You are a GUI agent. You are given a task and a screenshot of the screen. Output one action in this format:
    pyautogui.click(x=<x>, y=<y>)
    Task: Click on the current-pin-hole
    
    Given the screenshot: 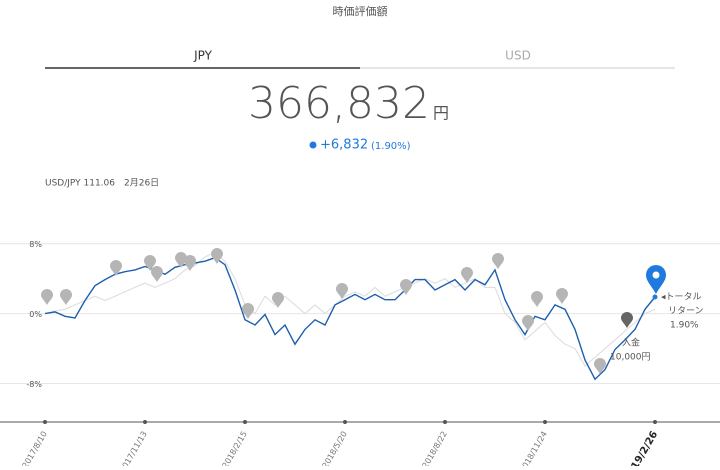 What is the action you would take?
    pyautogui.click(x=656, y=275)
    